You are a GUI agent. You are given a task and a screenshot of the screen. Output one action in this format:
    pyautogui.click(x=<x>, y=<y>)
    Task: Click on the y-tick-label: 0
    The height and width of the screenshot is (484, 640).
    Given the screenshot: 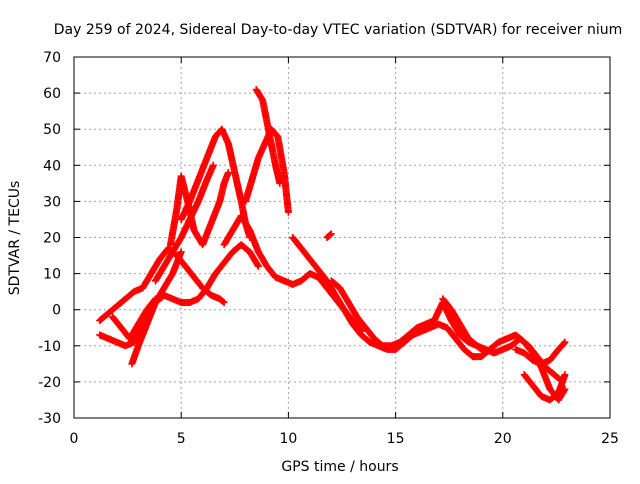 What is the action you would take?
    pyautogui.click(x=56, y=311)
    